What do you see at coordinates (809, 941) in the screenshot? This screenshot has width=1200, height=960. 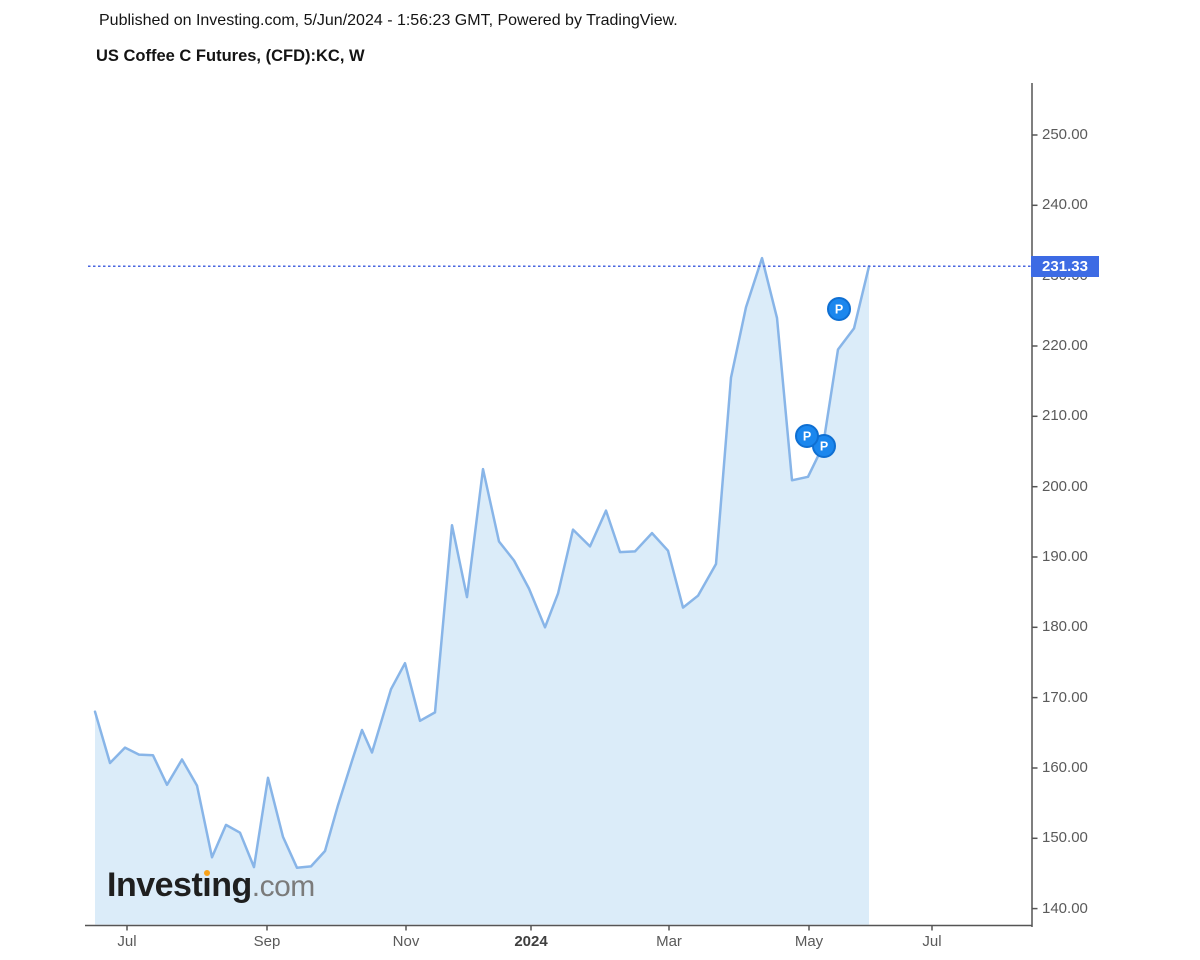 I see `time-tick-label: May` at bounding box center [809, 941].